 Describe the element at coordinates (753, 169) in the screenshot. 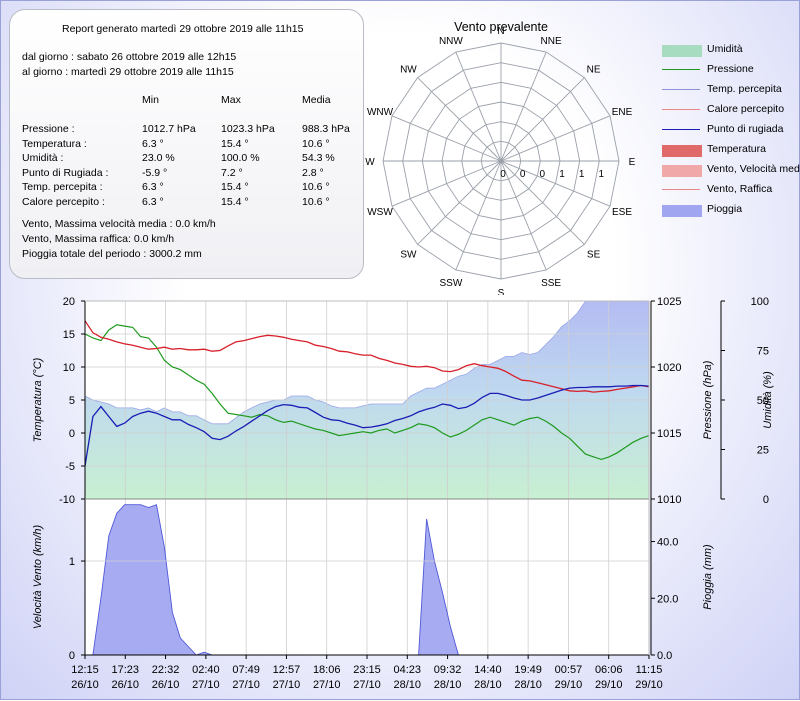

I see `legend-label: Vento, Velocità media` at that location.